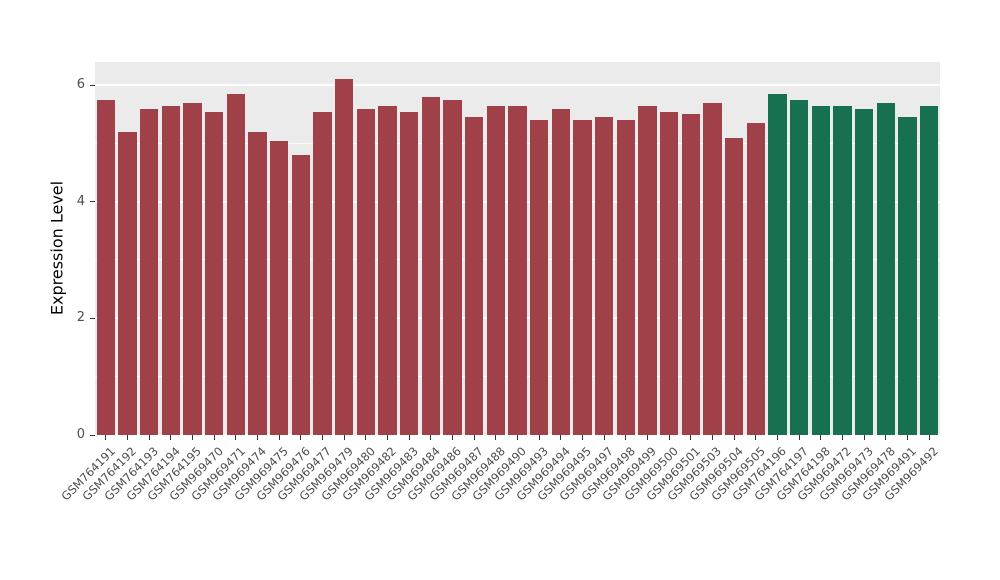 This screenshot has width=1000, height=580. I want to click on bar-GSM969490, so click(517, 270).